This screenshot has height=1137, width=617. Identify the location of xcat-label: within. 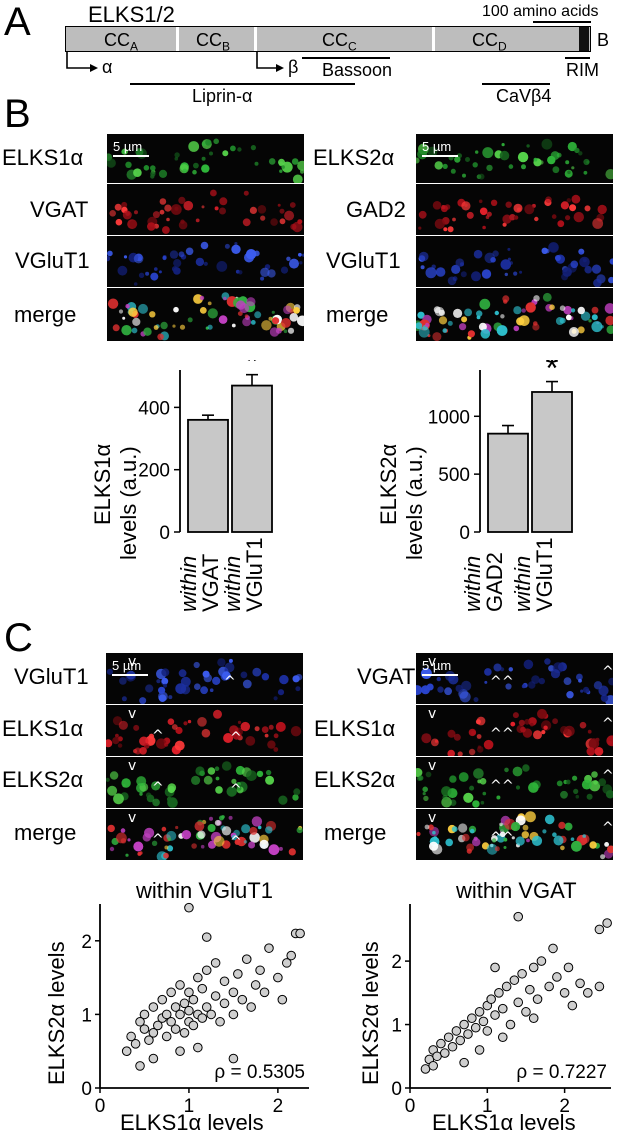
(522, 583).